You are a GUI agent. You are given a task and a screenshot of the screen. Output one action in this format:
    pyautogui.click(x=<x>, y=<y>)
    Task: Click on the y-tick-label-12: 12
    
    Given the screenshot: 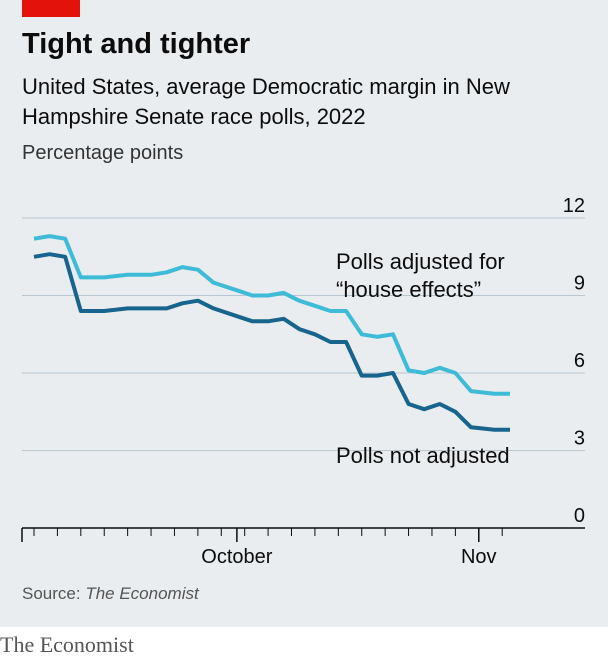 What is the action you would take?
    pyautogui.click(x=574, y=206)
    